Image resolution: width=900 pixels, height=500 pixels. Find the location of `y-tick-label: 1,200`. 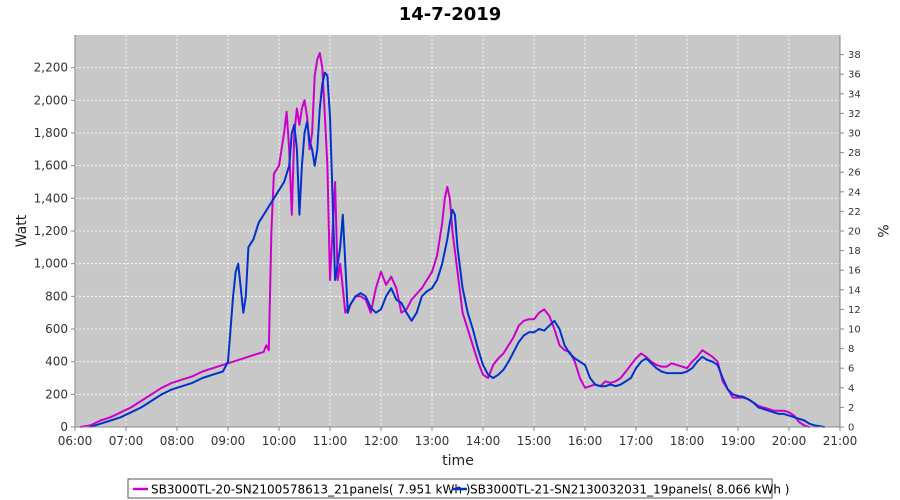

y-tick-label: 1,200 is located at coordinates (51, 231).